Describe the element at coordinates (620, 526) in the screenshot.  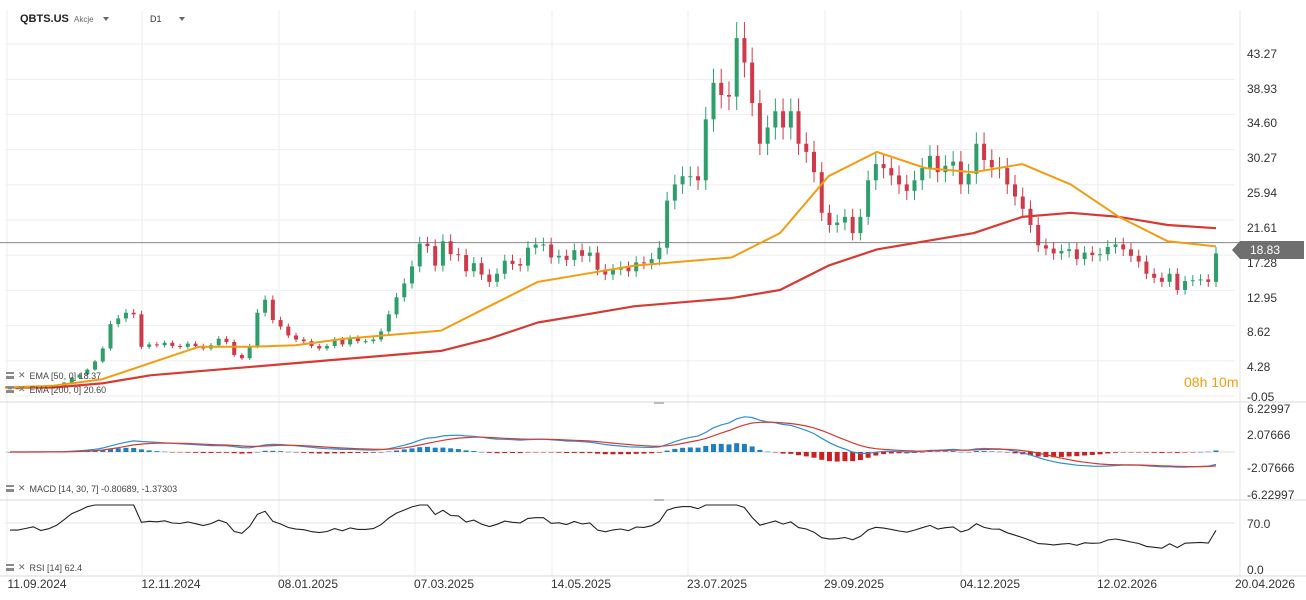
I see `rsi-panel` at that location.